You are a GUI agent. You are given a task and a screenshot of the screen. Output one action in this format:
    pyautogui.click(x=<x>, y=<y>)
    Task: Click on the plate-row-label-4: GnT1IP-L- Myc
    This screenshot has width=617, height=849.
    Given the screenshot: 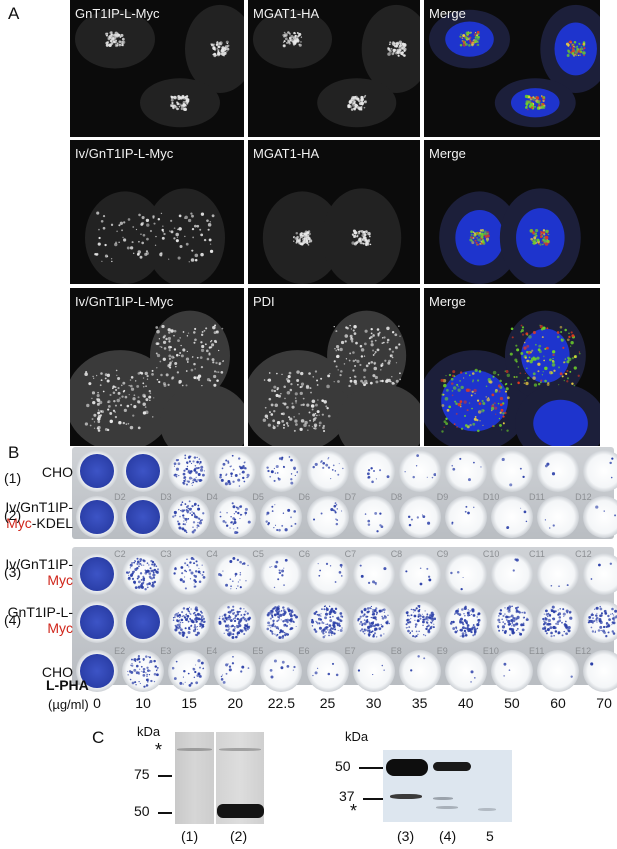 What is the action you would take?
    pyautogui.click(x=40, y=620)
    